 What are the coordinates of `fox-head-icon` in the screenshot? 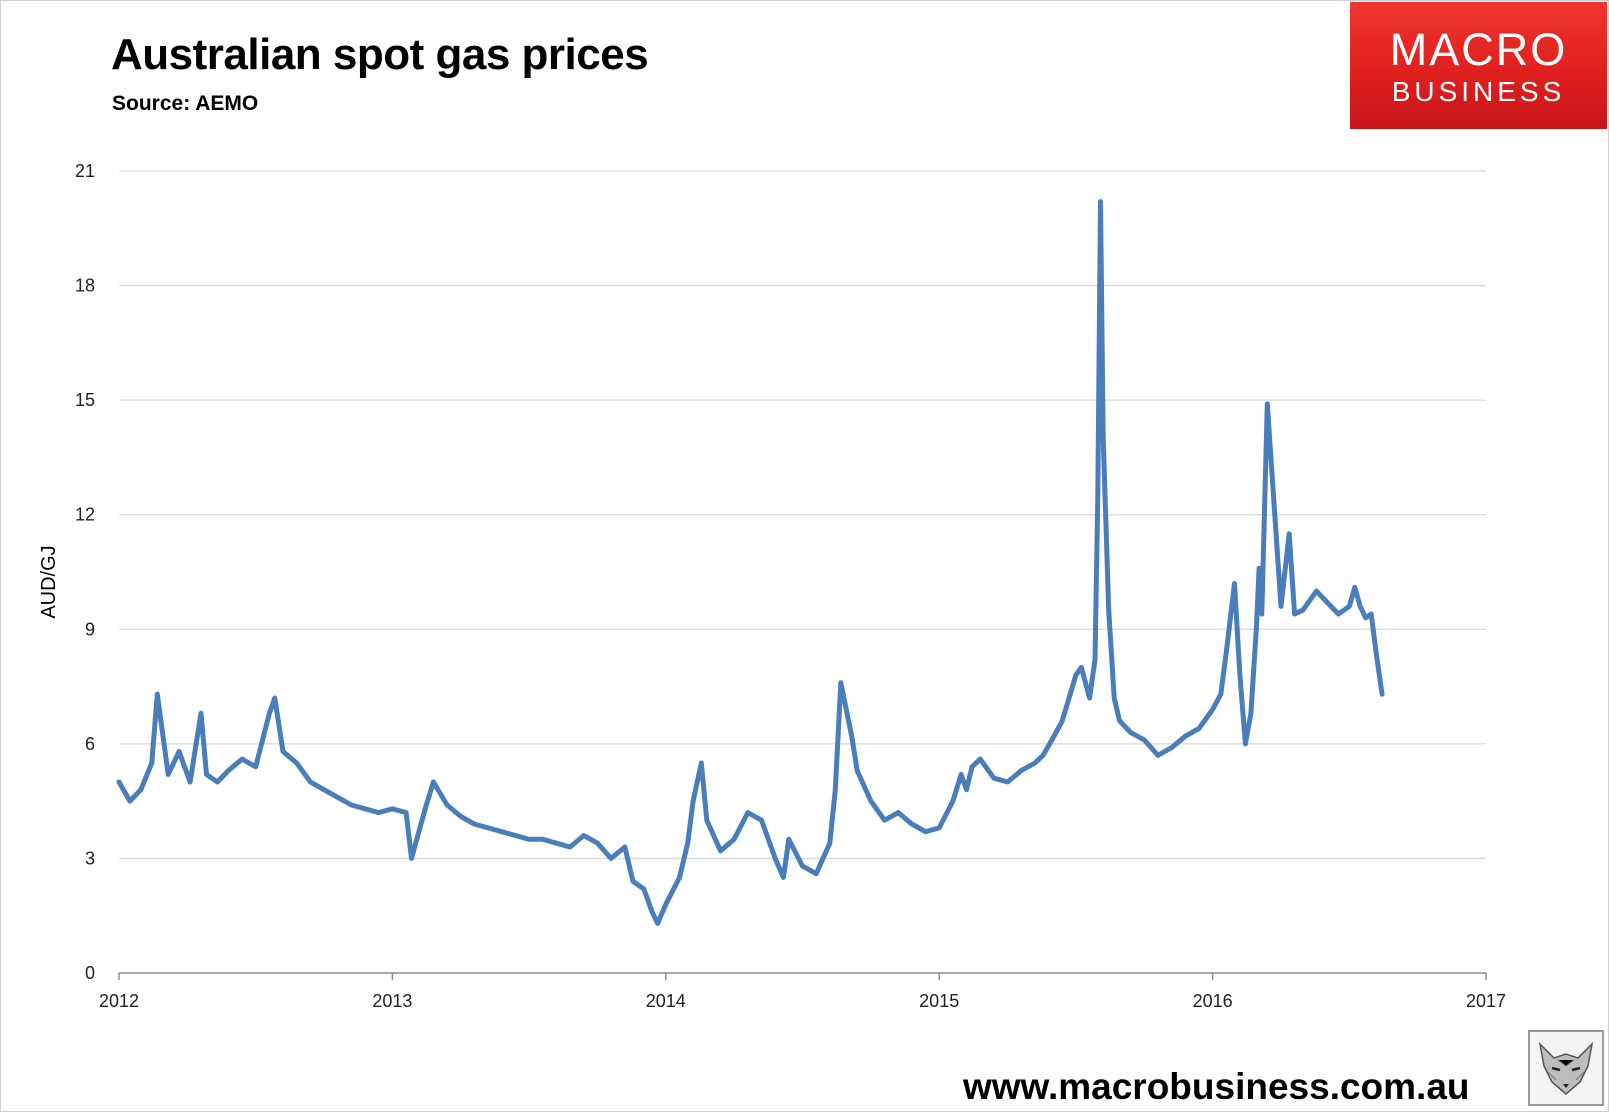 It's located at (1566, 1068).